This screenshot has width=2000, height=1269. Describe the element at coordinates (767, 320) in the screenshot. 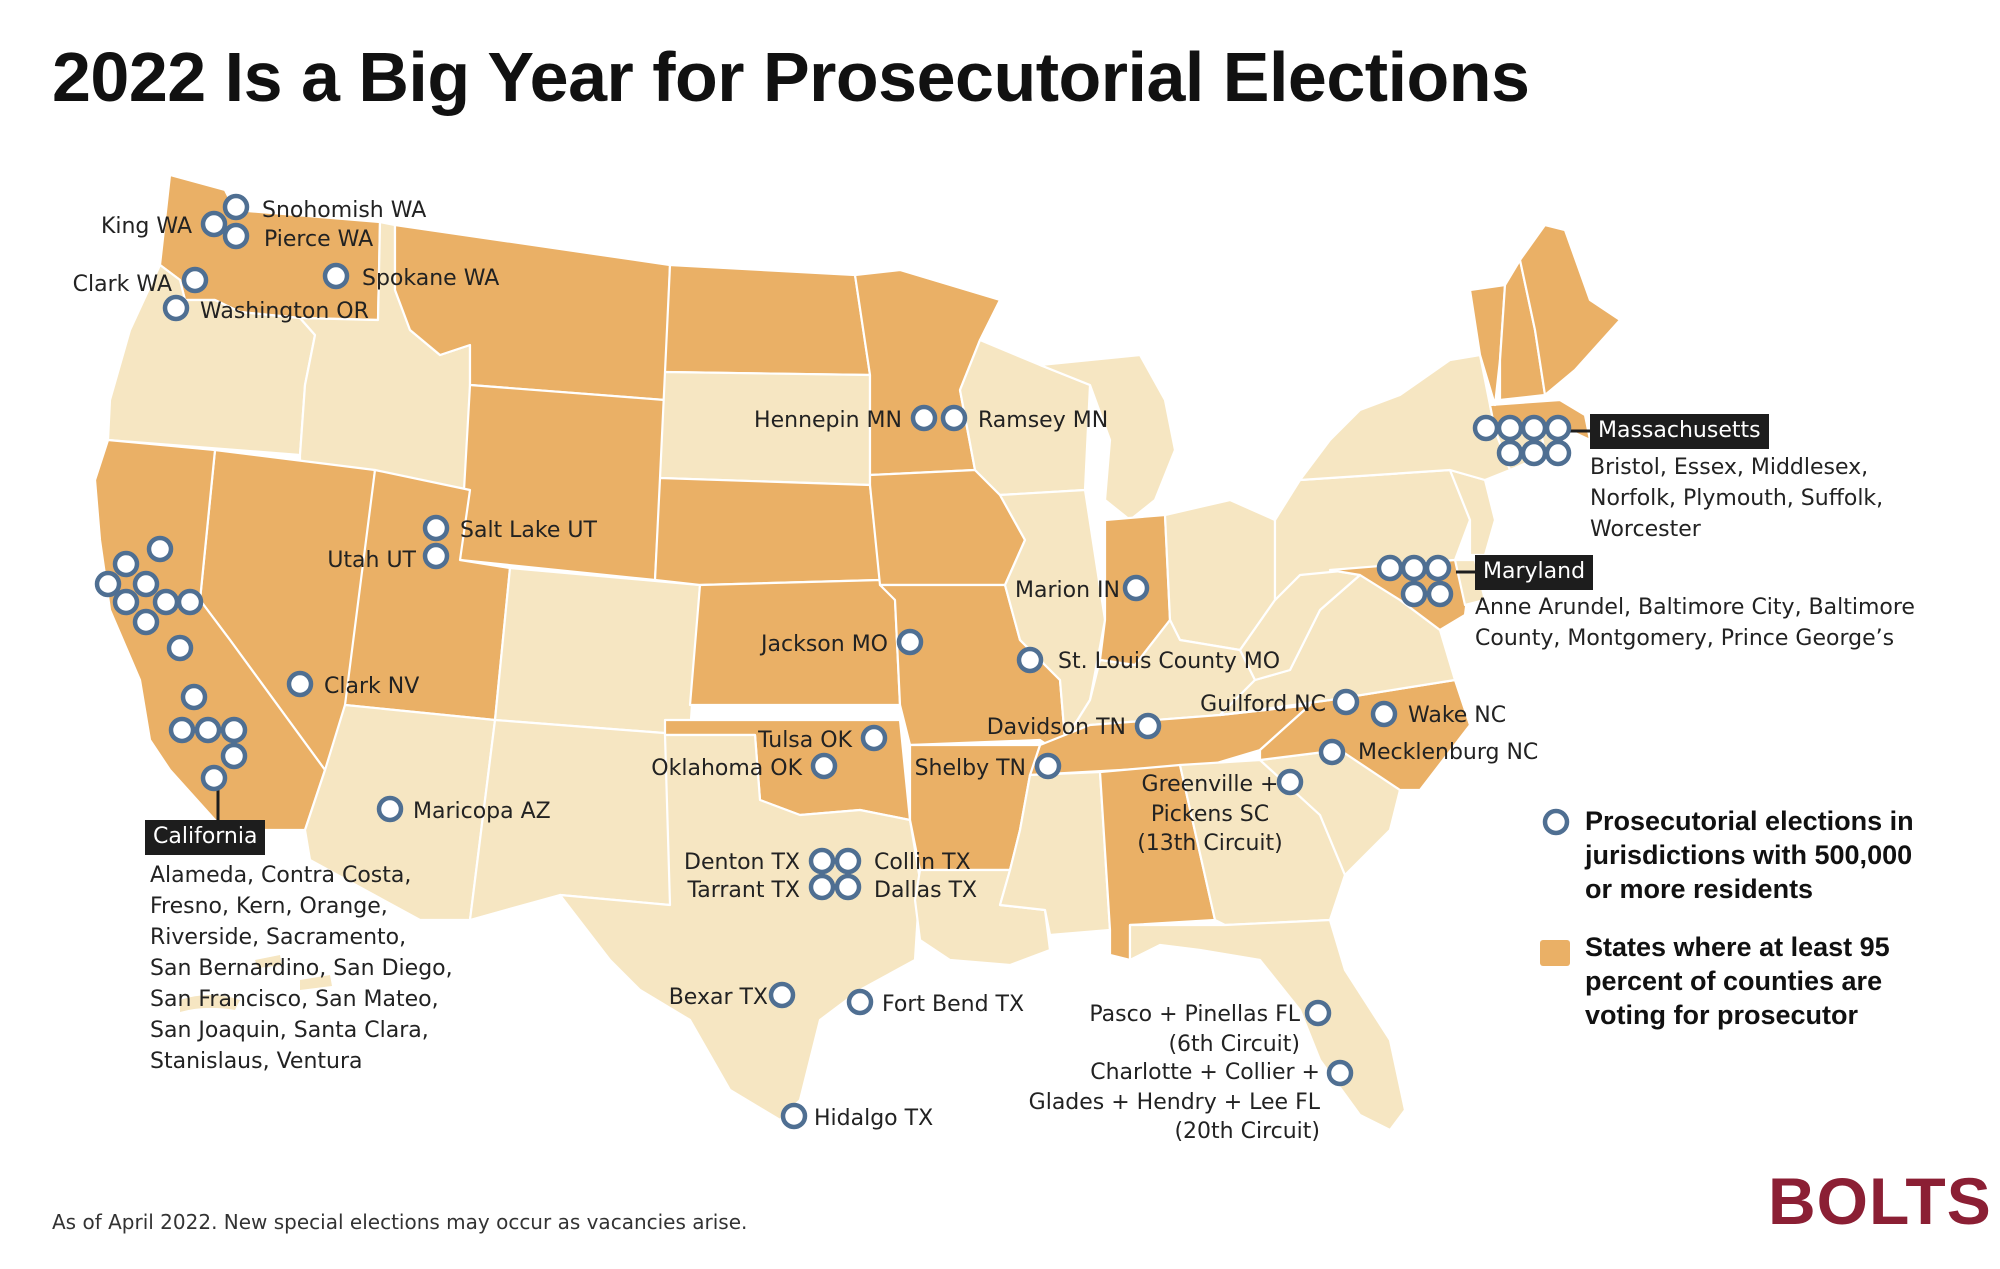

I see `state-nd` at that location.